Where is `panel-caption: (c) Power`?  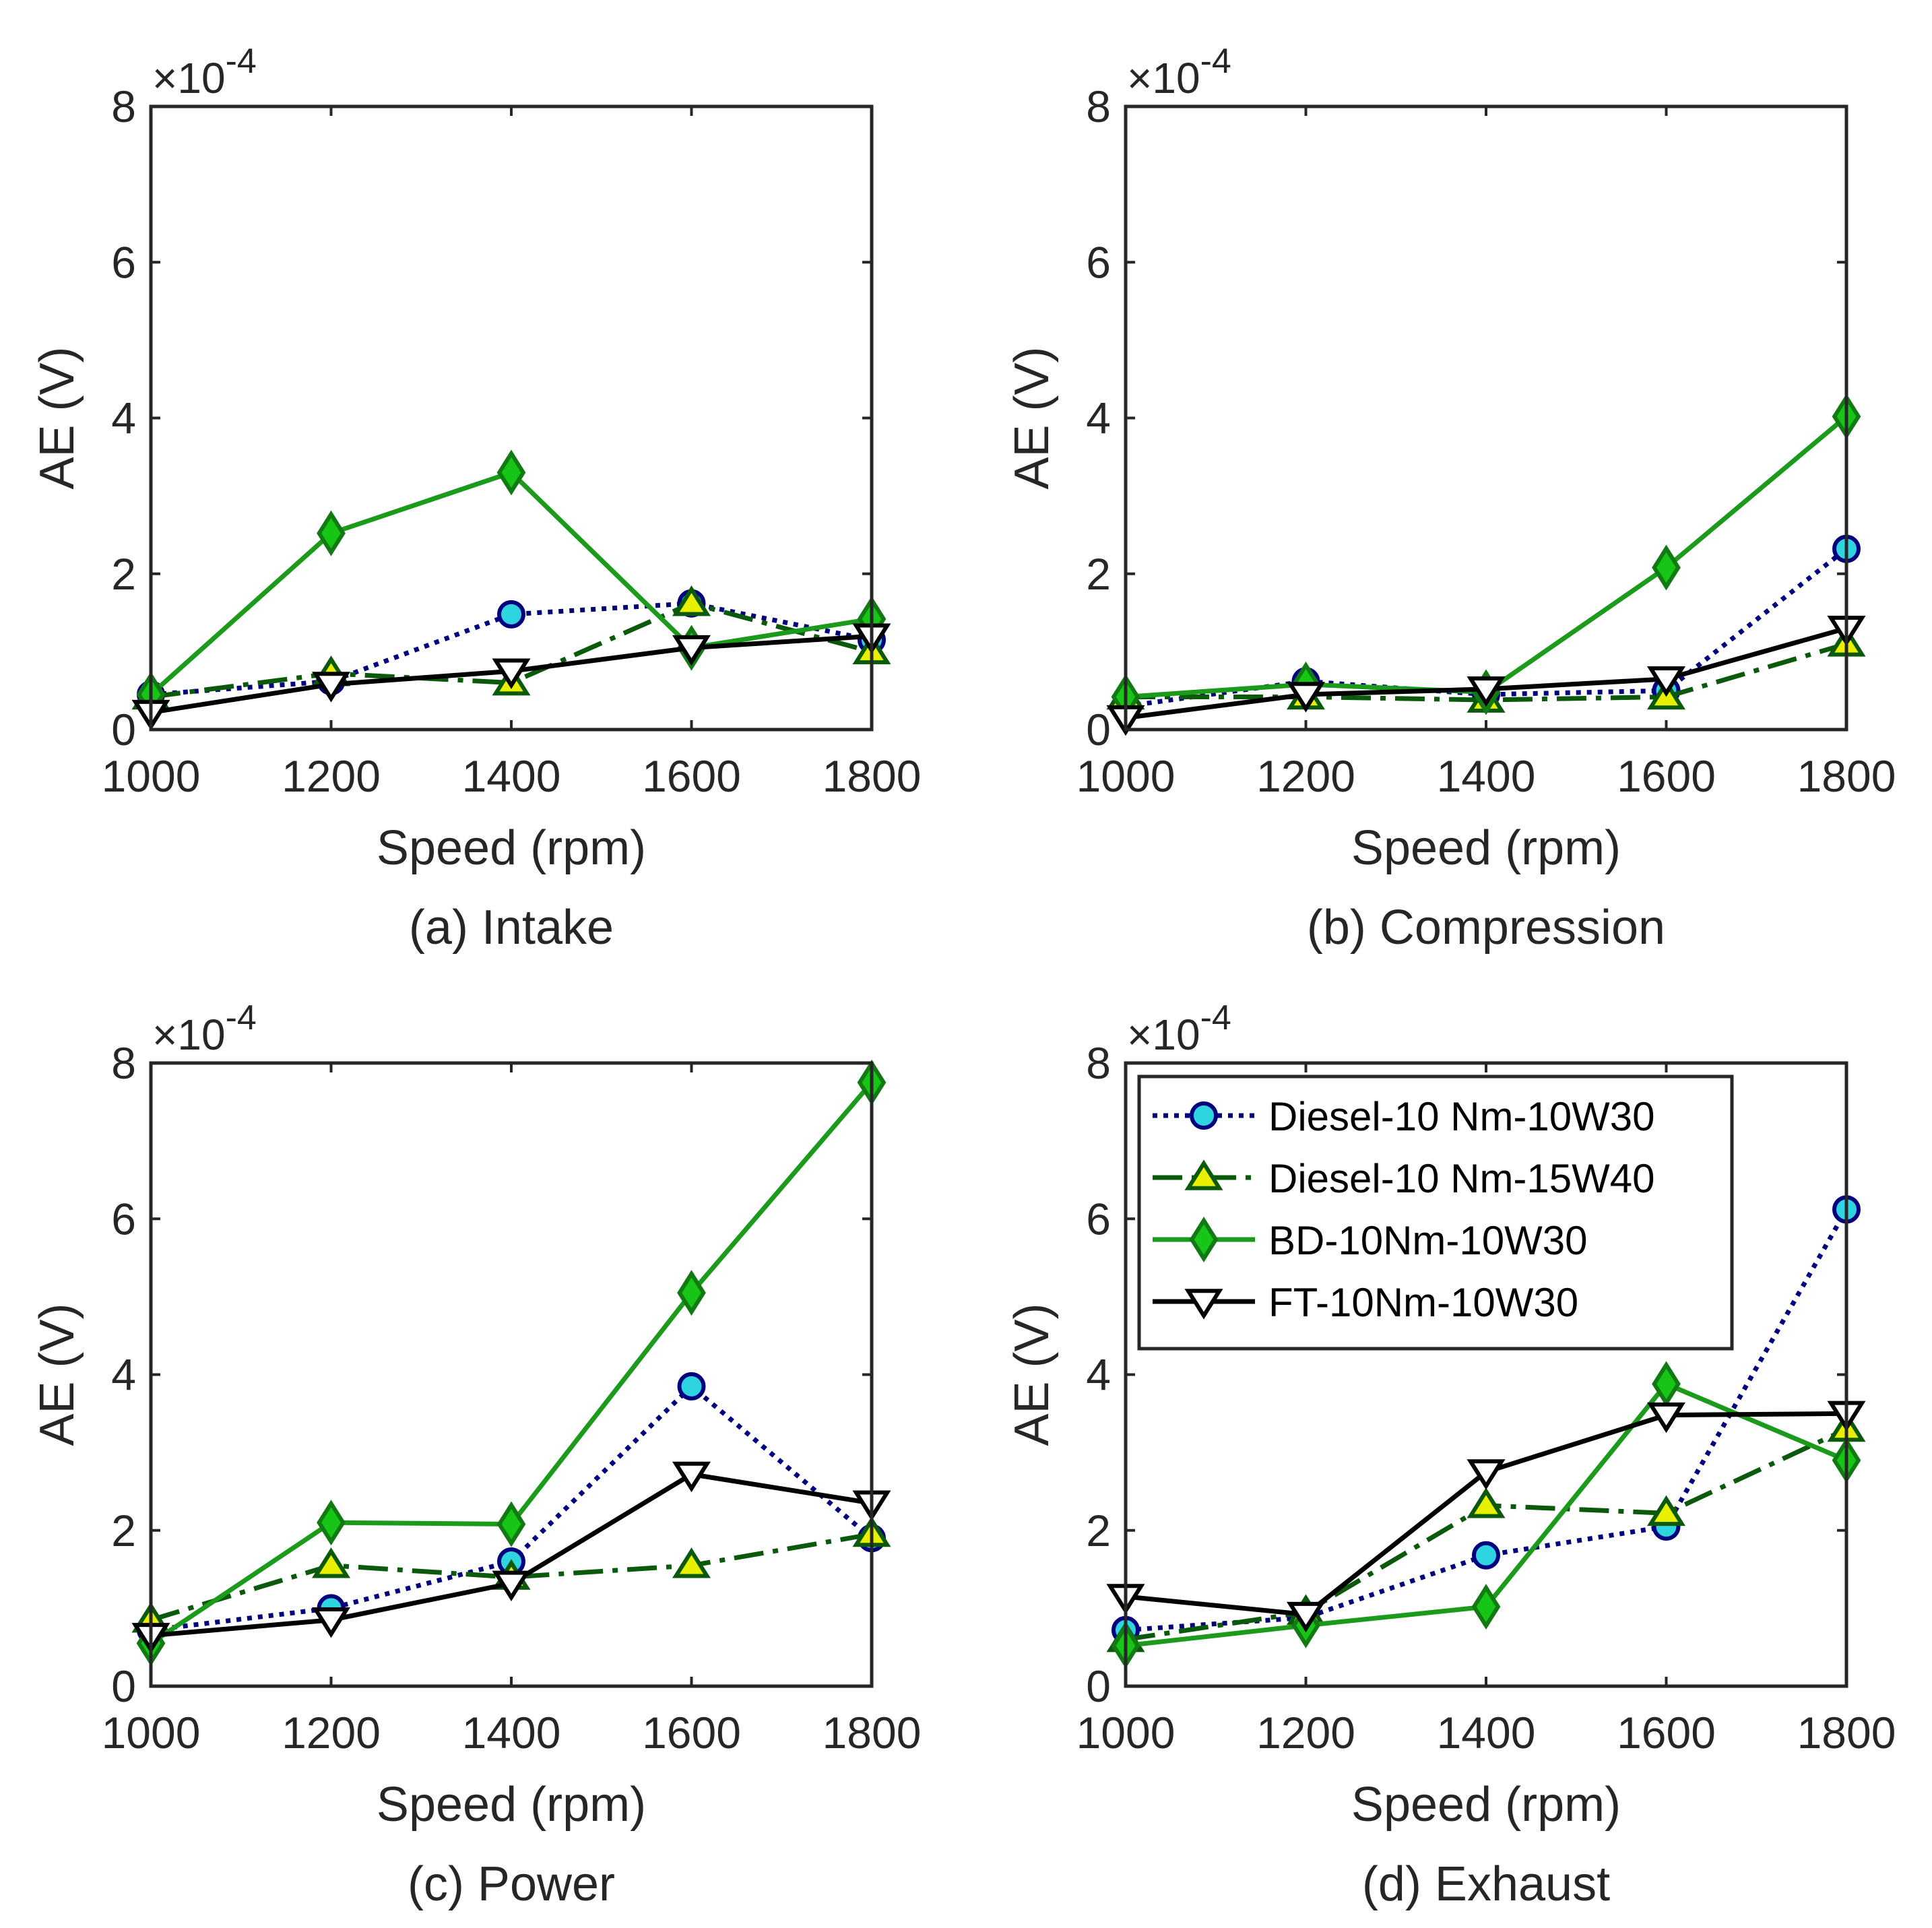
panel-caption: (c) Power is located at coordinates (512, 1884).